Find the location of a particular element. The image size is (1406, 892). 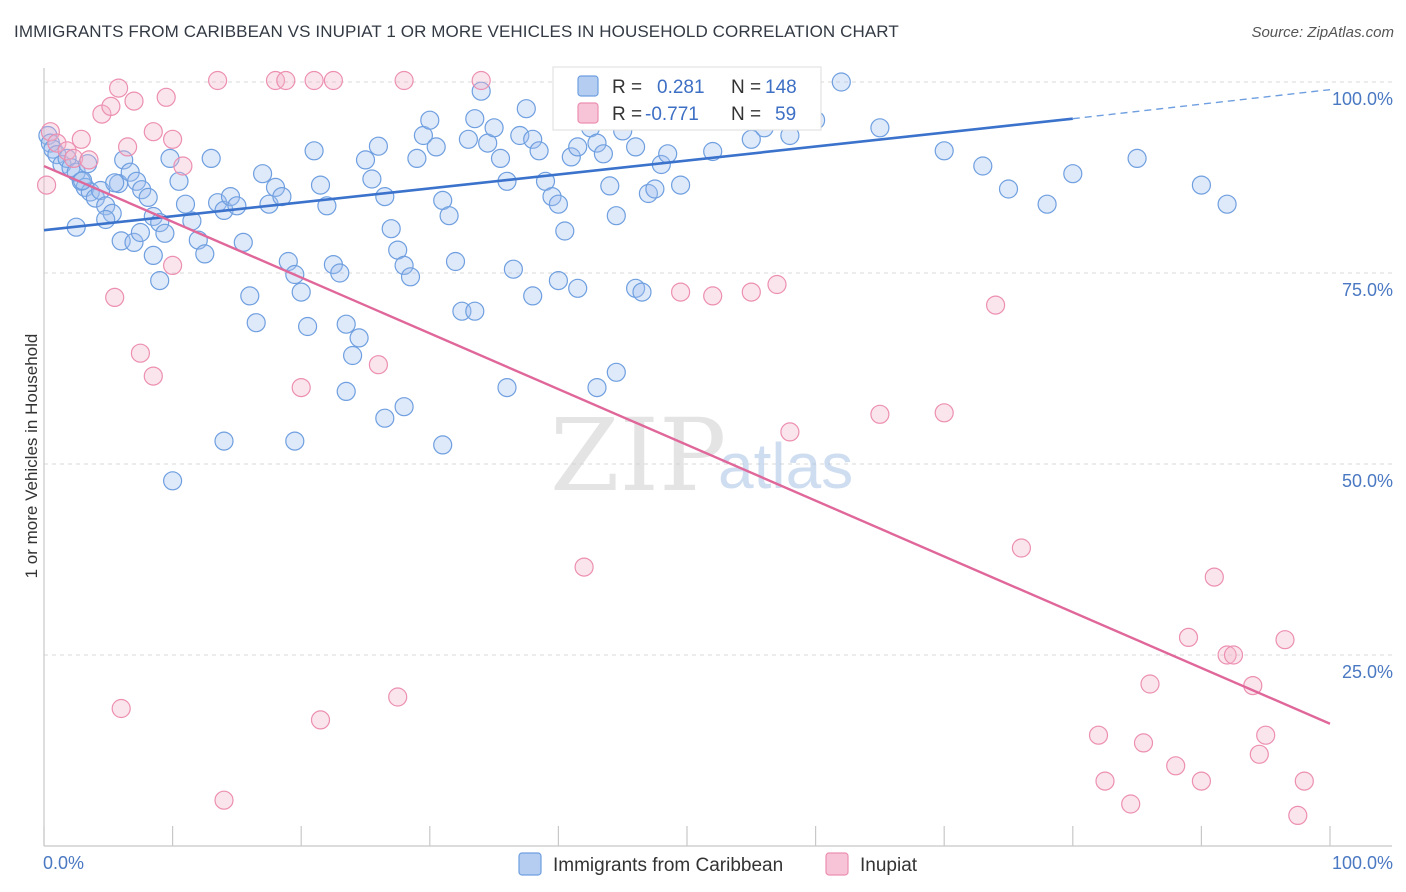

stats-box: R = 0.281 N = 148 R = -0.771 N = 59 is located at coordinates (687, 98).